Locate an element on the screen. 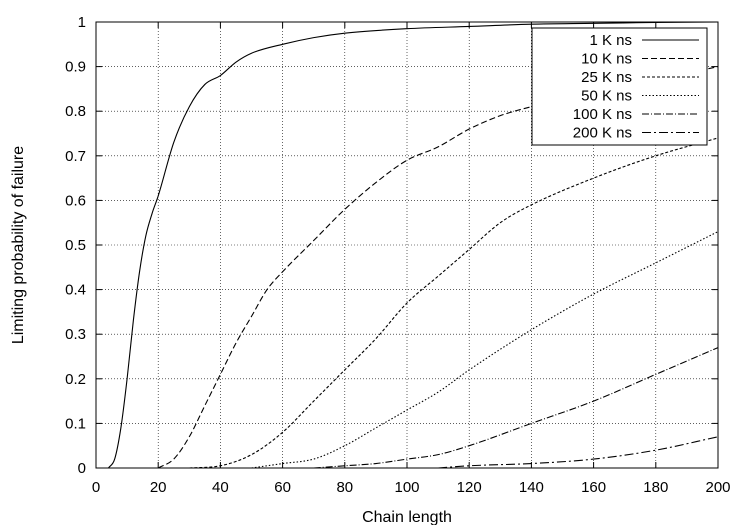 The height and width of the screenshot is (525, 750). legend-label: 1 K ns is located at coordinates (610, 40).